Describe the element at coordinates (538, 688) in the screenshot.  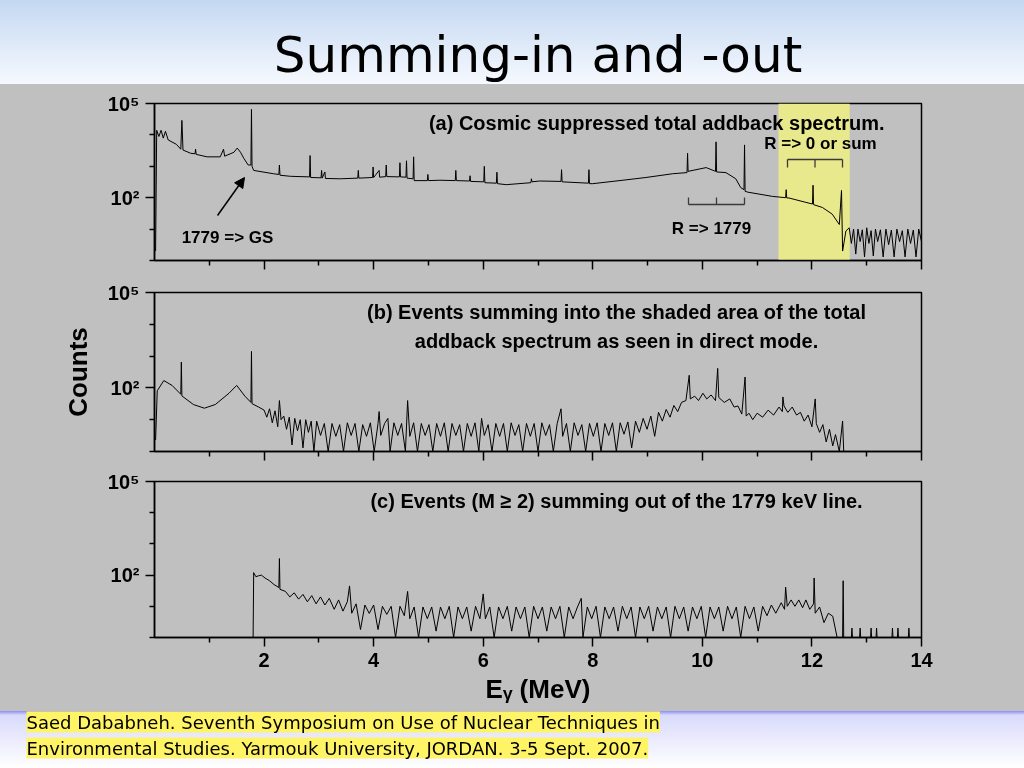
I see `x-axis-title: Eᵧ (MeV)` at that location.